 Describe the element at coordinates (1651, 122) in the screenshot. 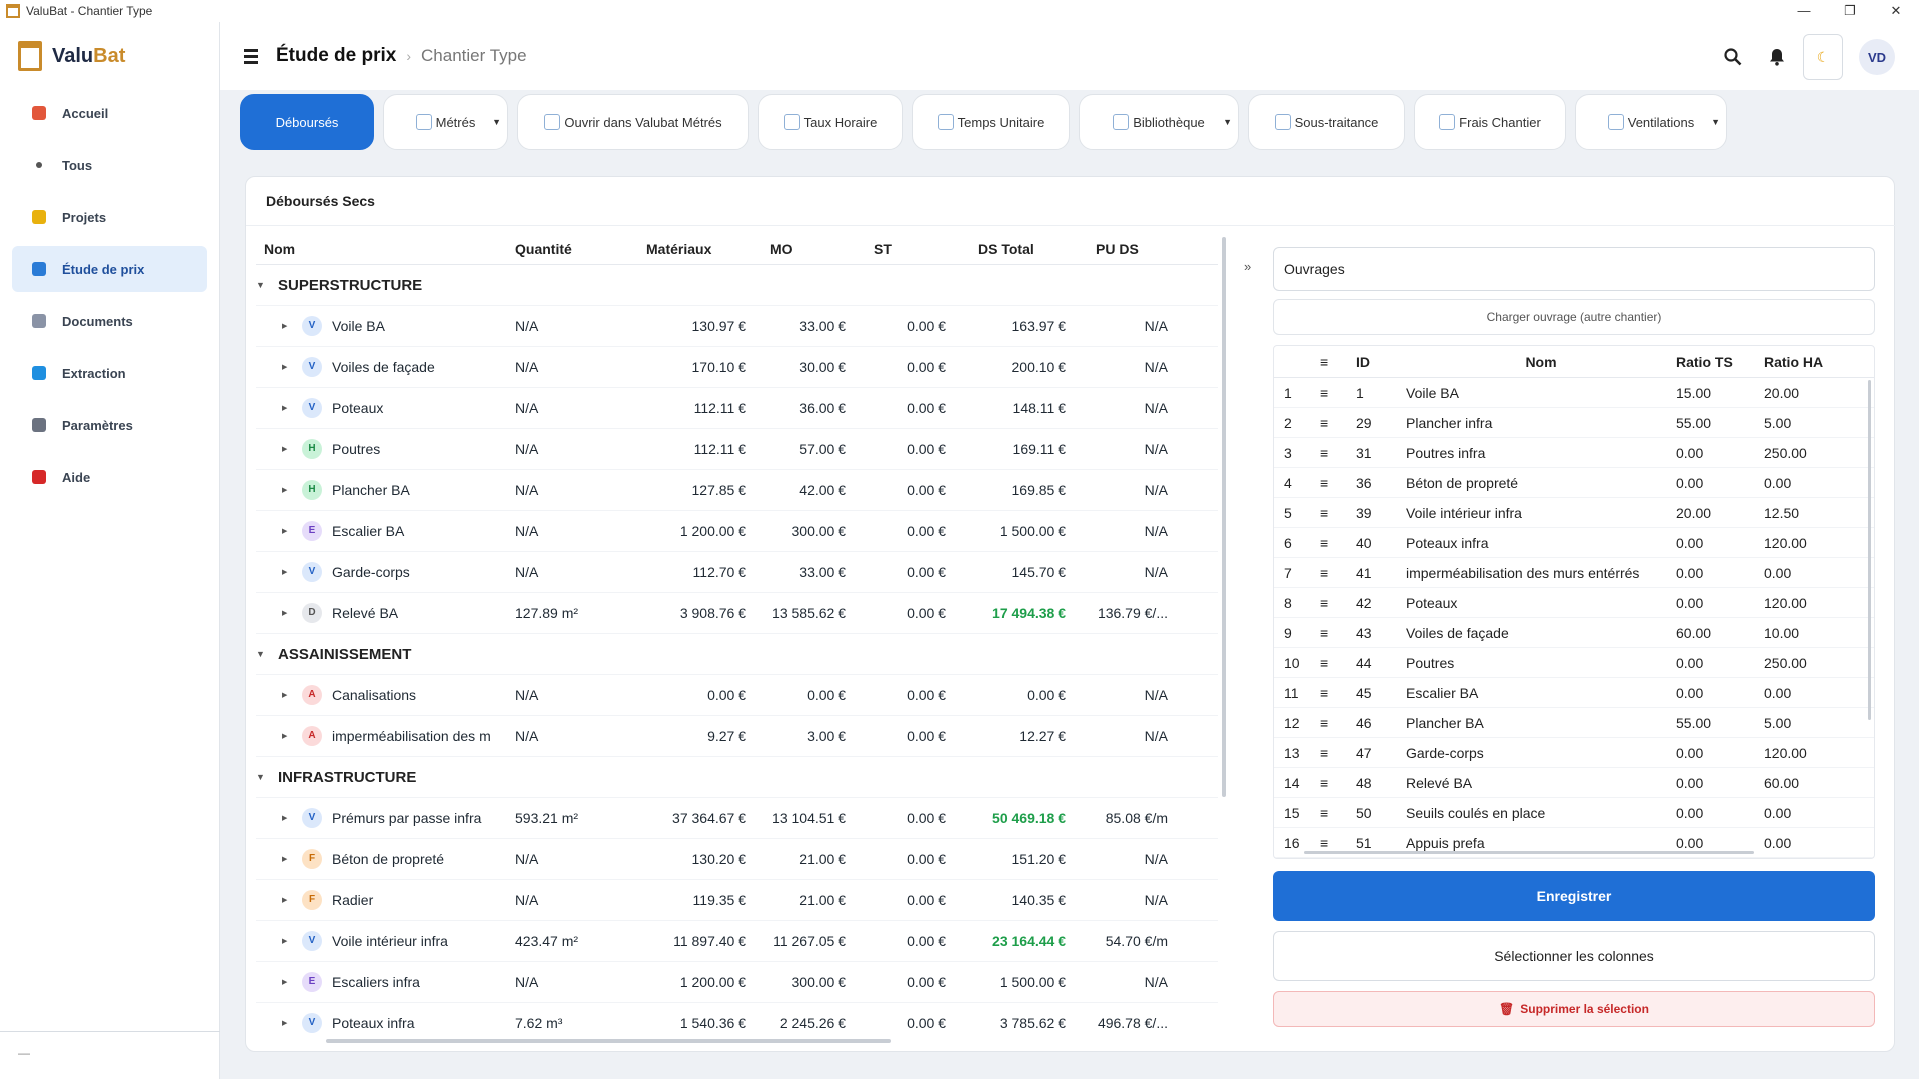

I see `tab-8: Ventilations ▼` at that location.